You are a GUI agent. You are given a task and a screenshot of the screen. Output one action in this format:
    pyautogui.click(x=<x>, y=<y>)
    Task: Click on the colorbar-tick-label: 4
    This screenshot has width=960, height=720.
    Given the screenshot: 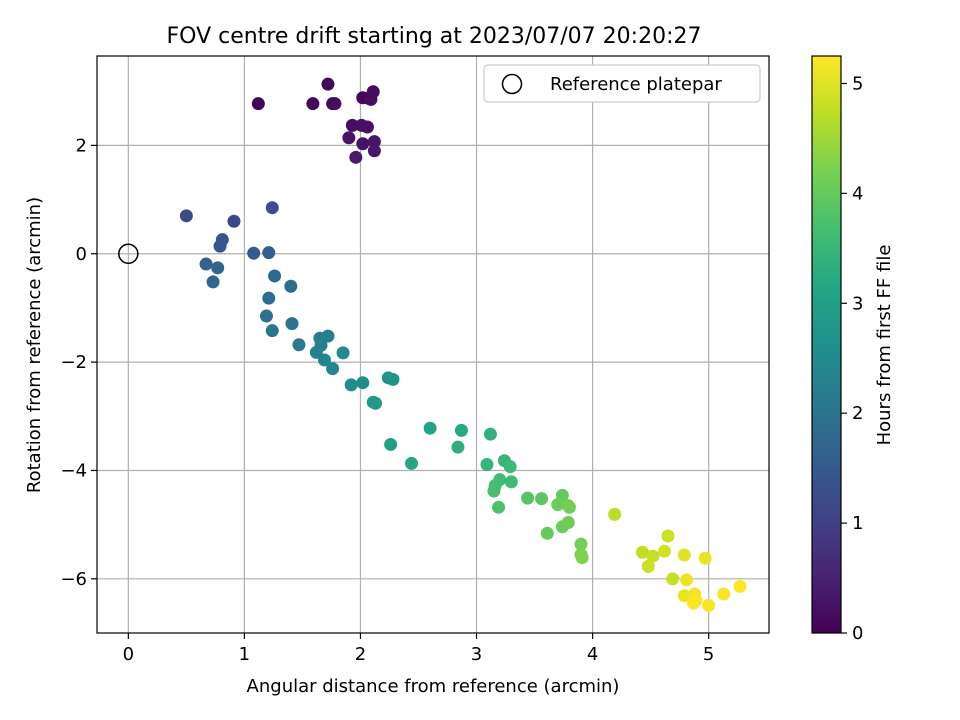 What is the action you would take?
    pyautogui.click(x=857, y=193)
    